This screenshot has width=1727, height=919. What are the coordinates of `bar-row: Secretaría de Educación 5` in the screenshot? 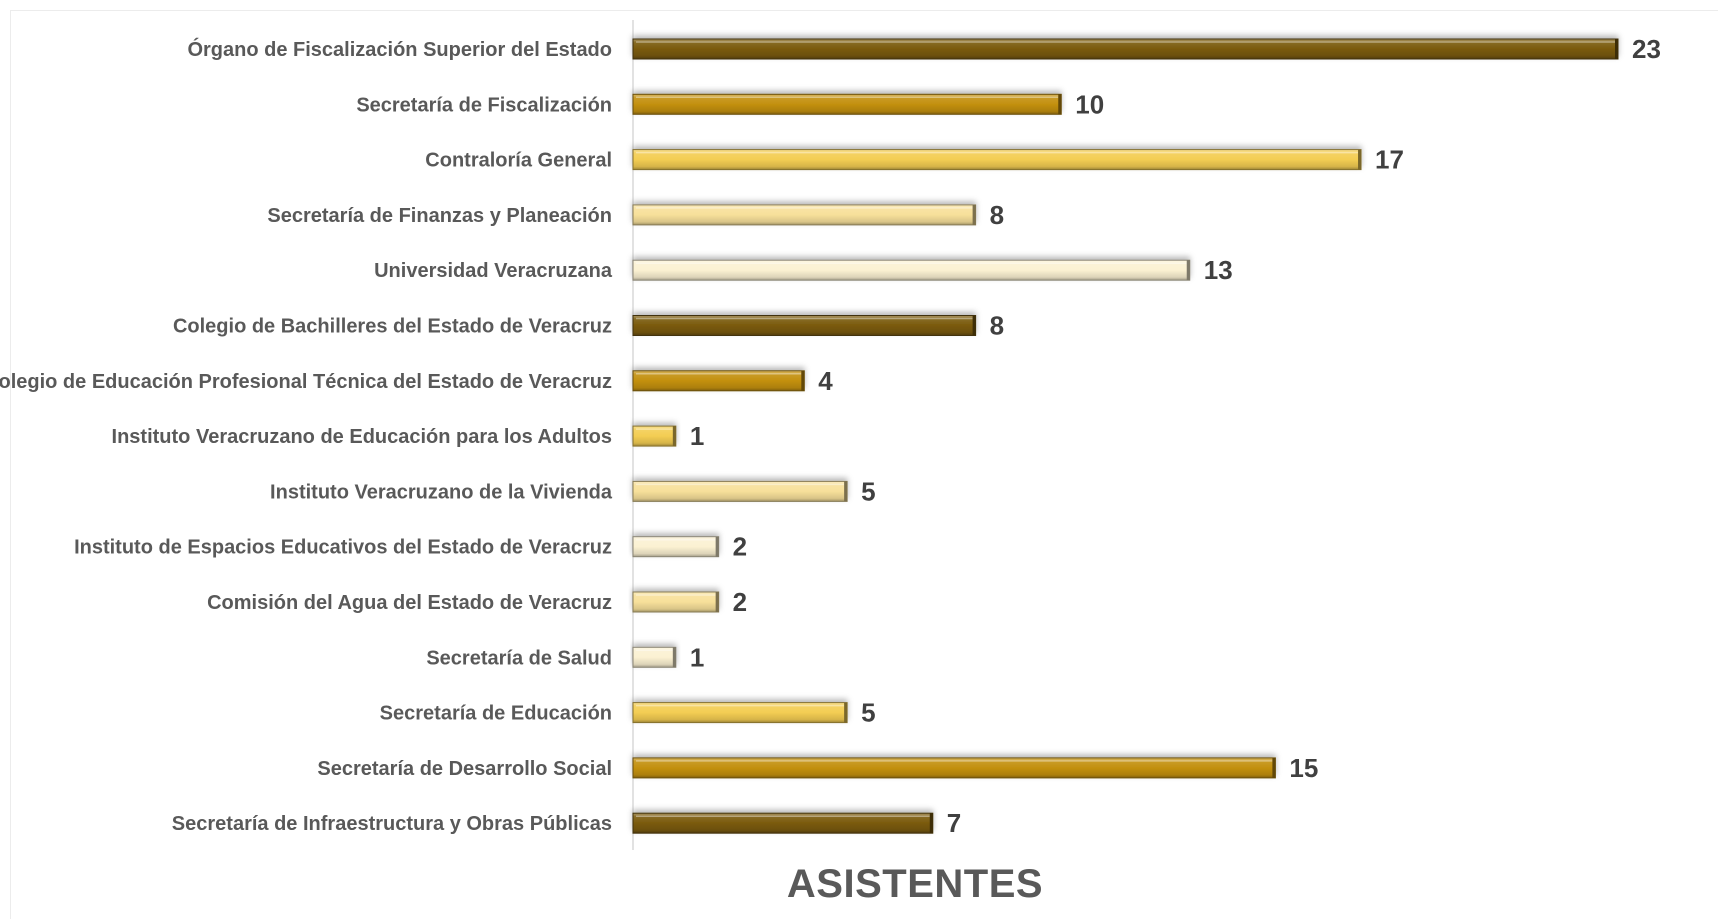 It's located at (628, 713).